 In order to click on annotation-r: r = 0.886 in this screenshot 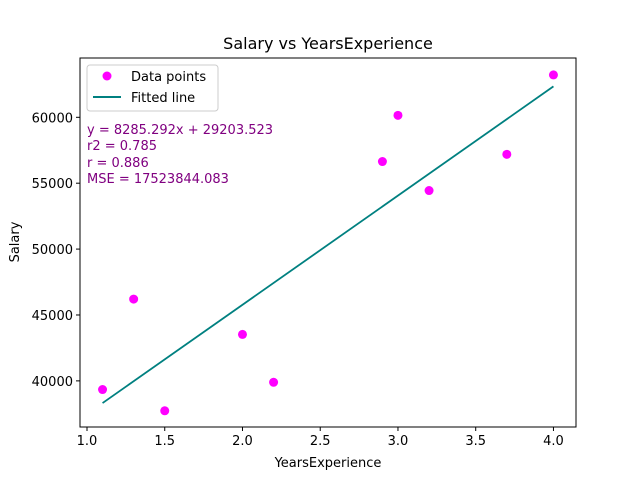, I will do `click(118, 163)`.